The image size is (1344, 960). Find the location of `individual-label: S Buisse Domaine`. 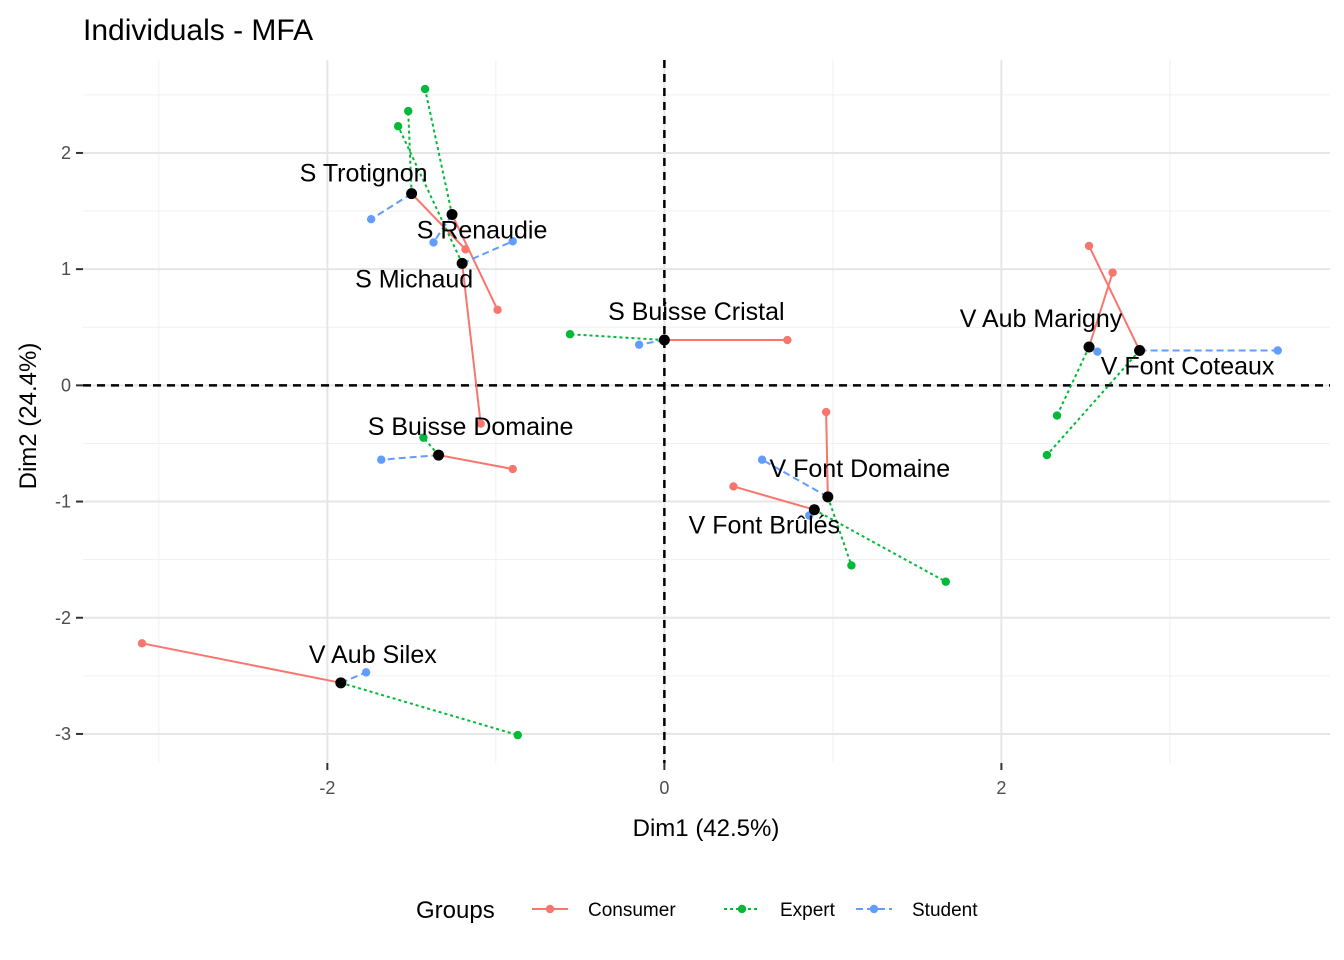

individual-label: S Buisse Domaine is located at coordinates (471, 427).